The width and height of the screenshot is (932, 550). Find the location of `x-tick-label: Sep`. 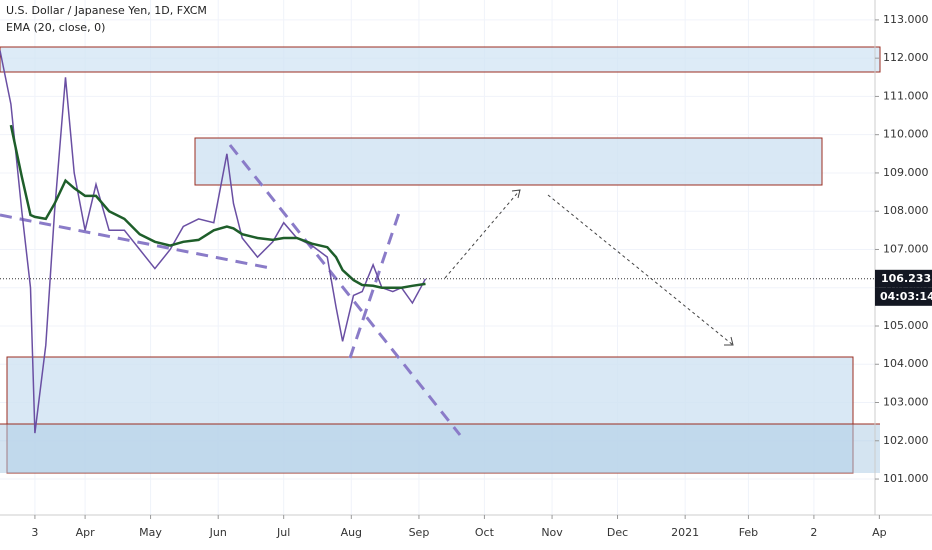

x-tick-label: Sep is located at coordinates (419, 532).